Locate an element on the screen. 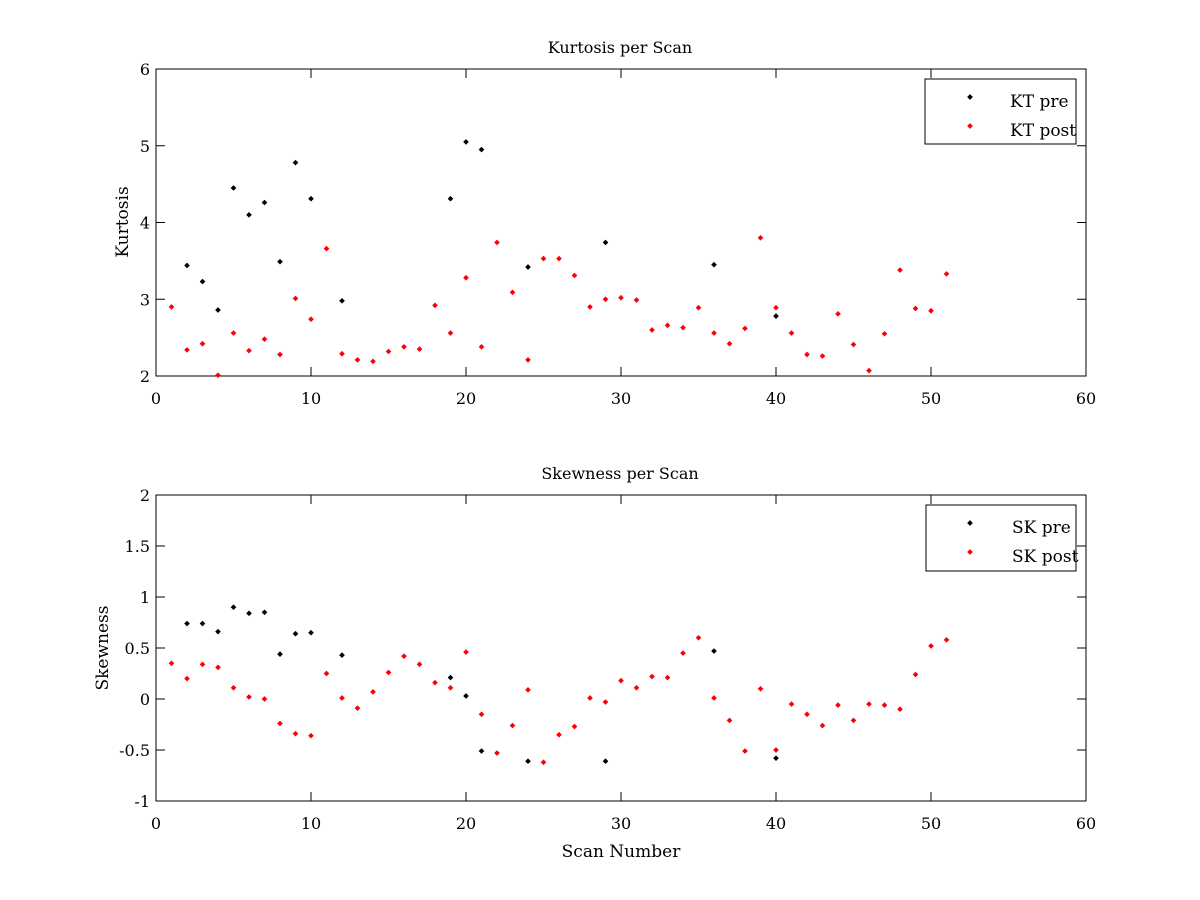 The width and height of the screenshot is (1200, 900). kurtosis-x-tick-label: 50 is located at coordinates (931, 398).